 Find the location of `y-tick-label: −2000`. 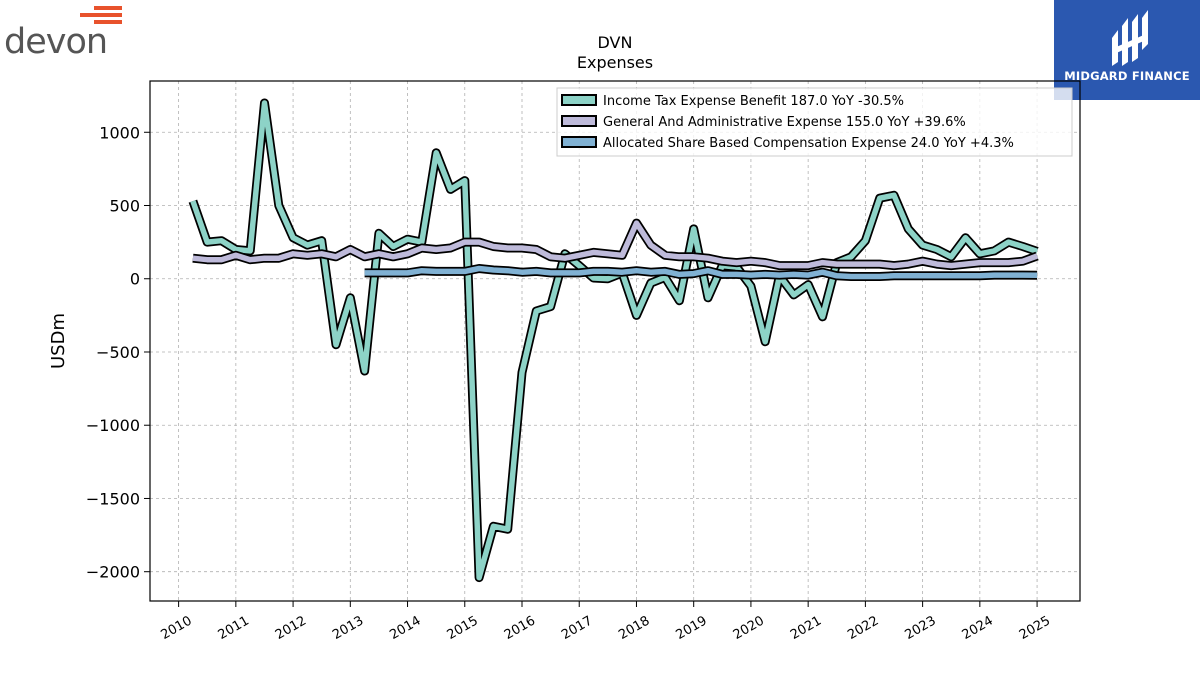

y-tick-label: −2000 is located at coordinates (113, 572).